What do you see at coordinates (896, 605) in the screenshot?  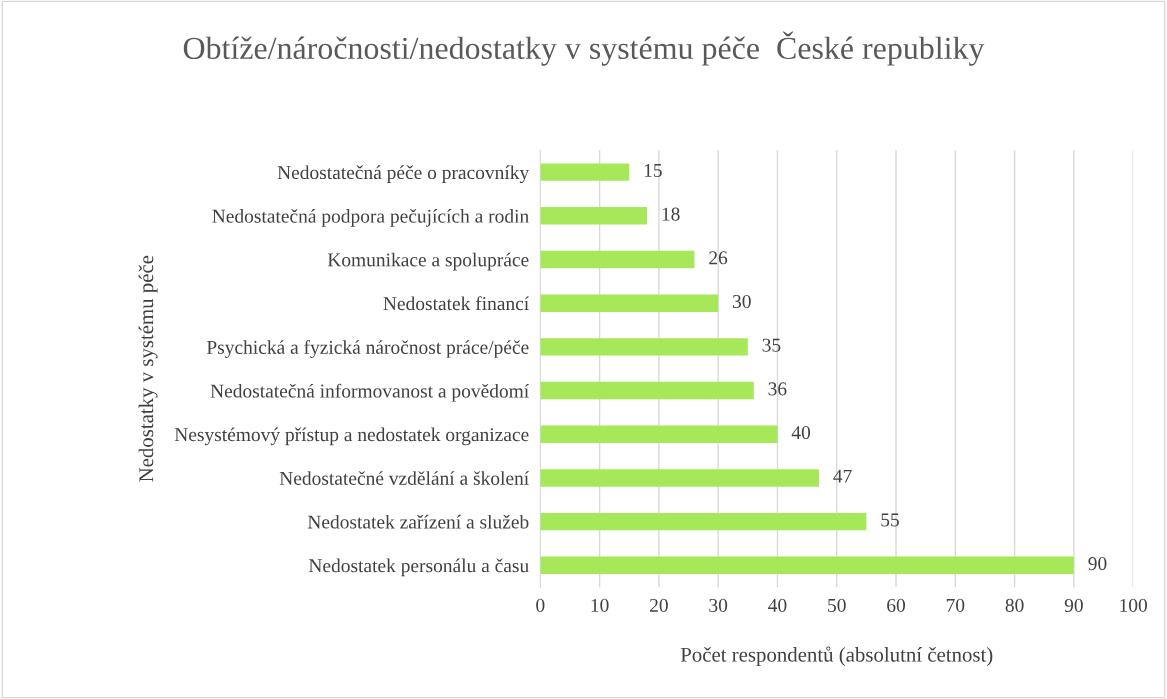 I see `x-tick-label: 60` at bounding box center [896, 605].